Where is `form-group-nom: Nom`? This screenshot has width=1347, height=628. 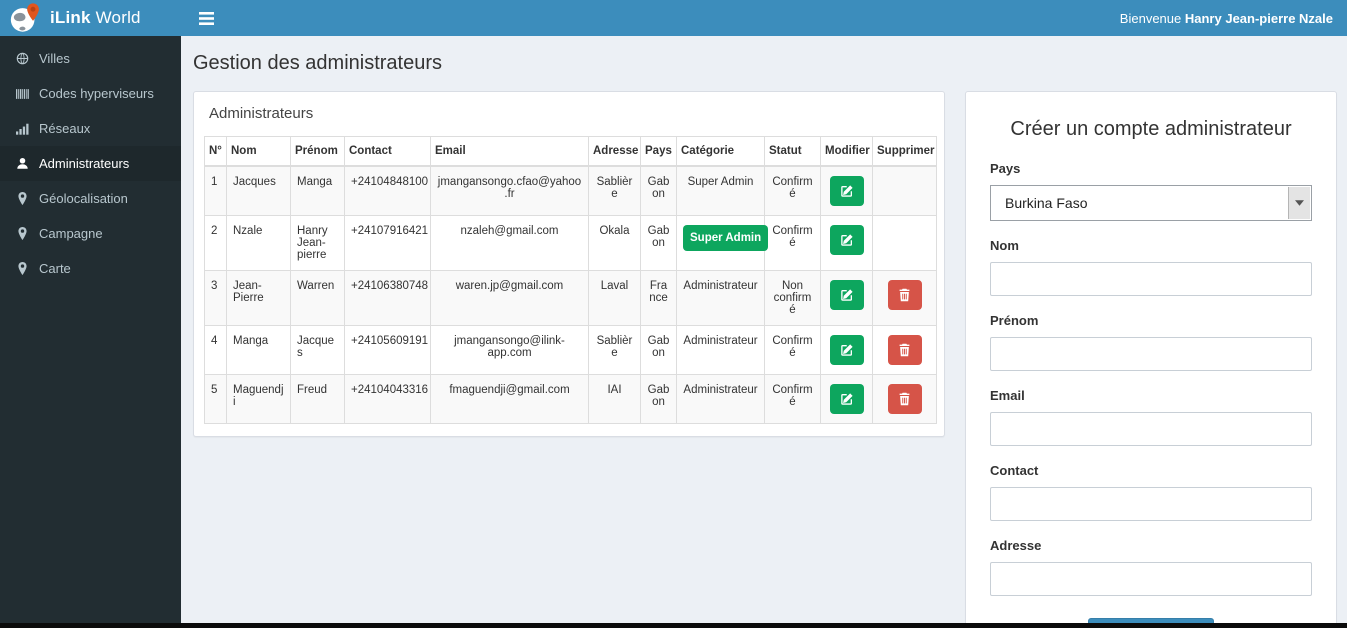 form-group-nom: Nom is located at coordinates (1151, 267).